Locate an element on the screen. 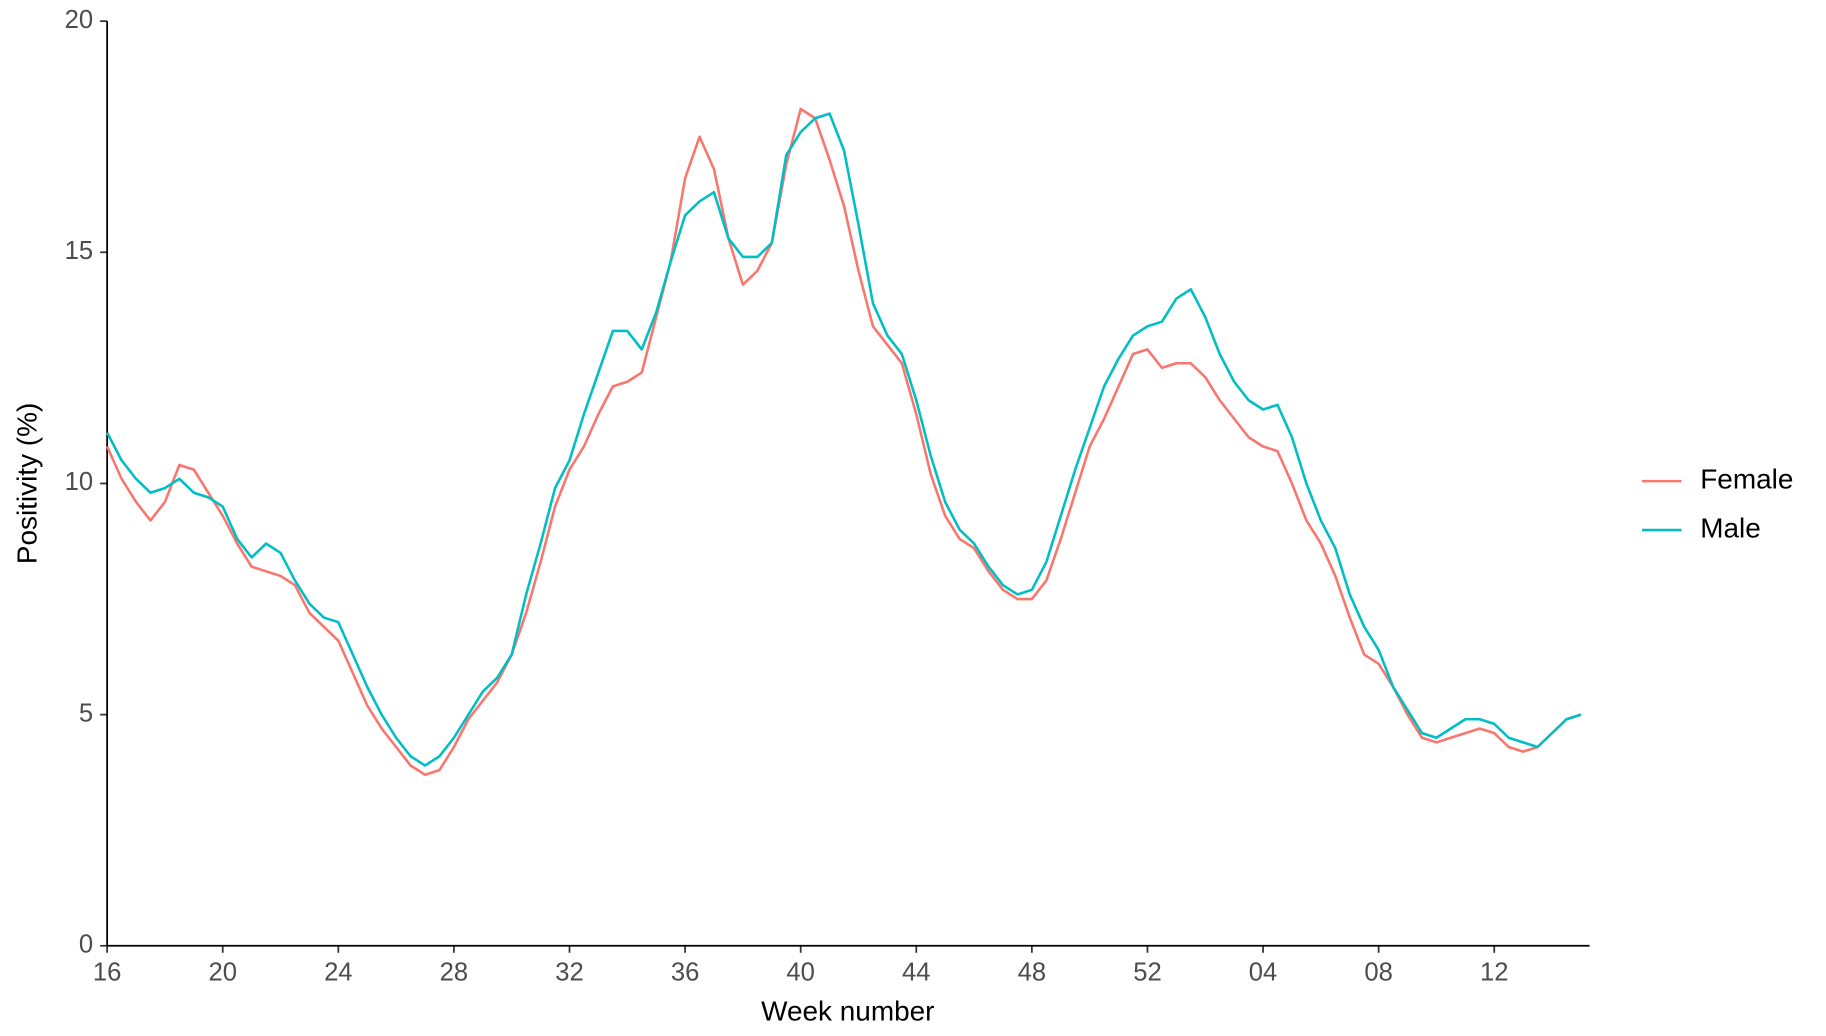  x-tick-label: 04 is located at coordinates (1263, 973).